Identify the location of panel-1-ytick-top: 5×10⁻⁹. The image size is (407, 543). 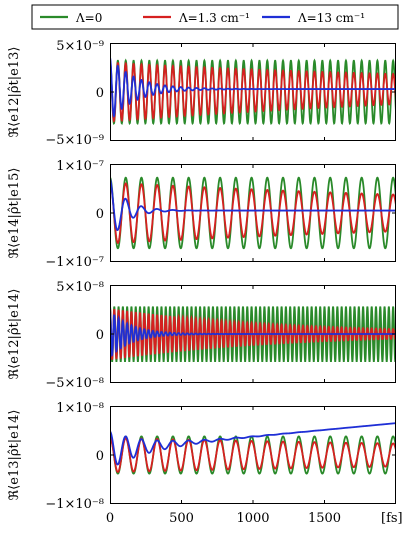
(80, 46).